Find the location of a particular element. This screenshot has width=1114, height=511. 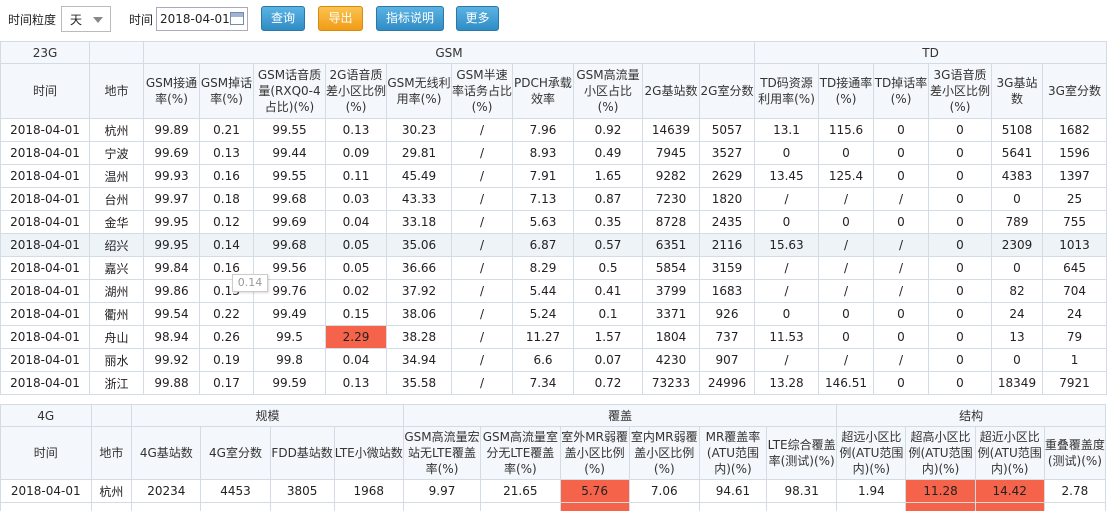

export-button: 导出 is located at coordinates (340, 18).